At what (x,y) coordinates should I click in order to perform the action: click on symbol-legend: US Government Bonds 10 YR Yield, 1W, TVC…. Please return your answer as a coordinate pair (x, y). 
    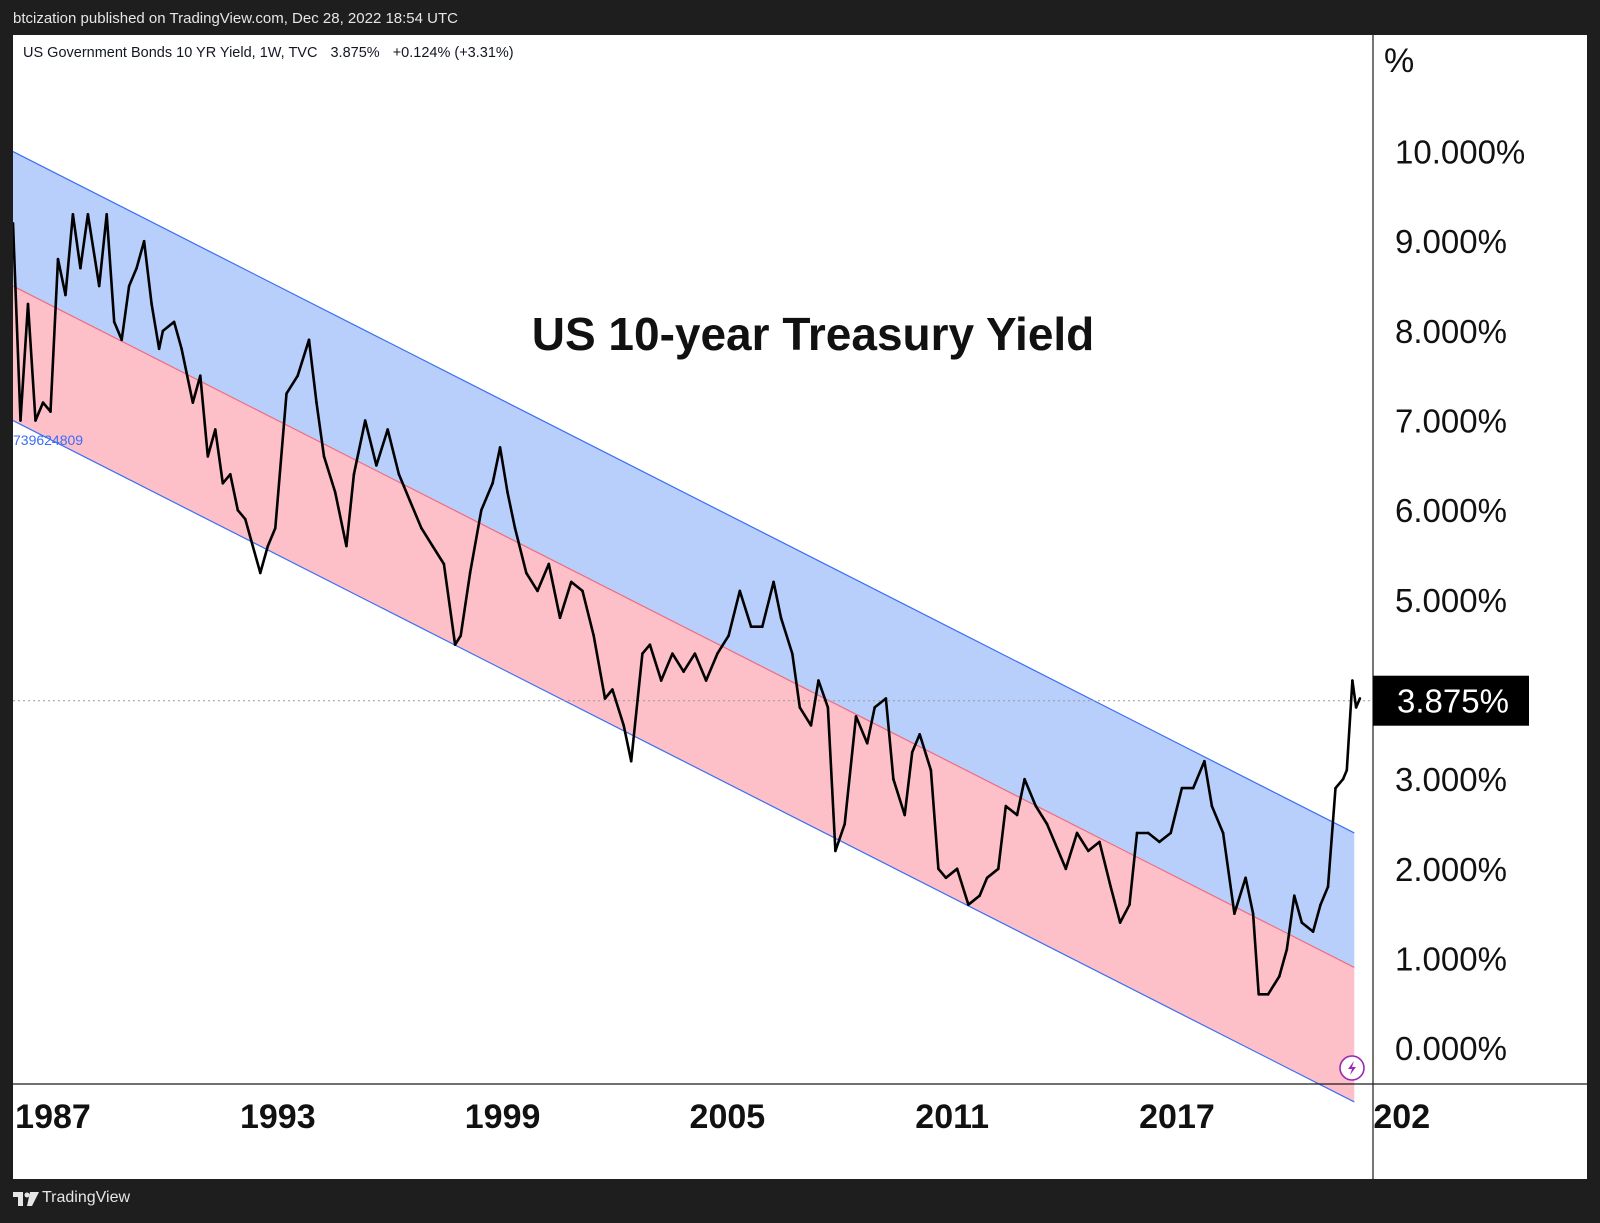
    Looking at the image, I should click on (268, 53).